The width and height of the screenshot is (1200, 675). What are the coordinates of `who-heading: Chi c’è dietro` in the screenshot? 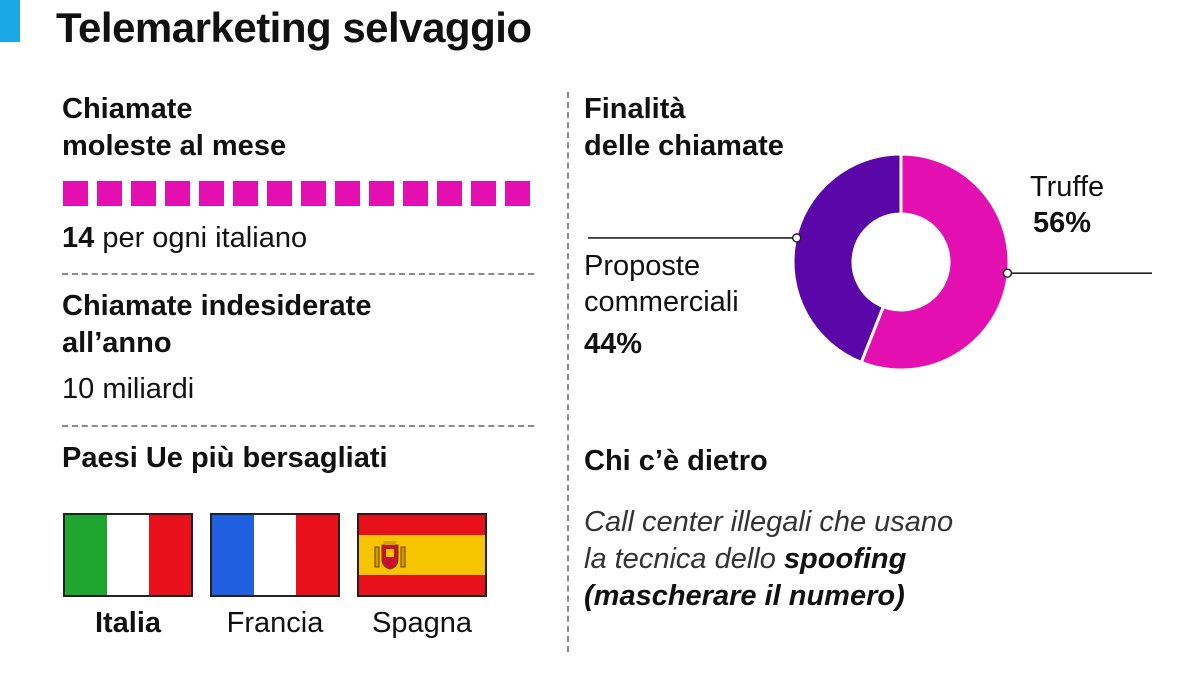 It's located at (676, 461).